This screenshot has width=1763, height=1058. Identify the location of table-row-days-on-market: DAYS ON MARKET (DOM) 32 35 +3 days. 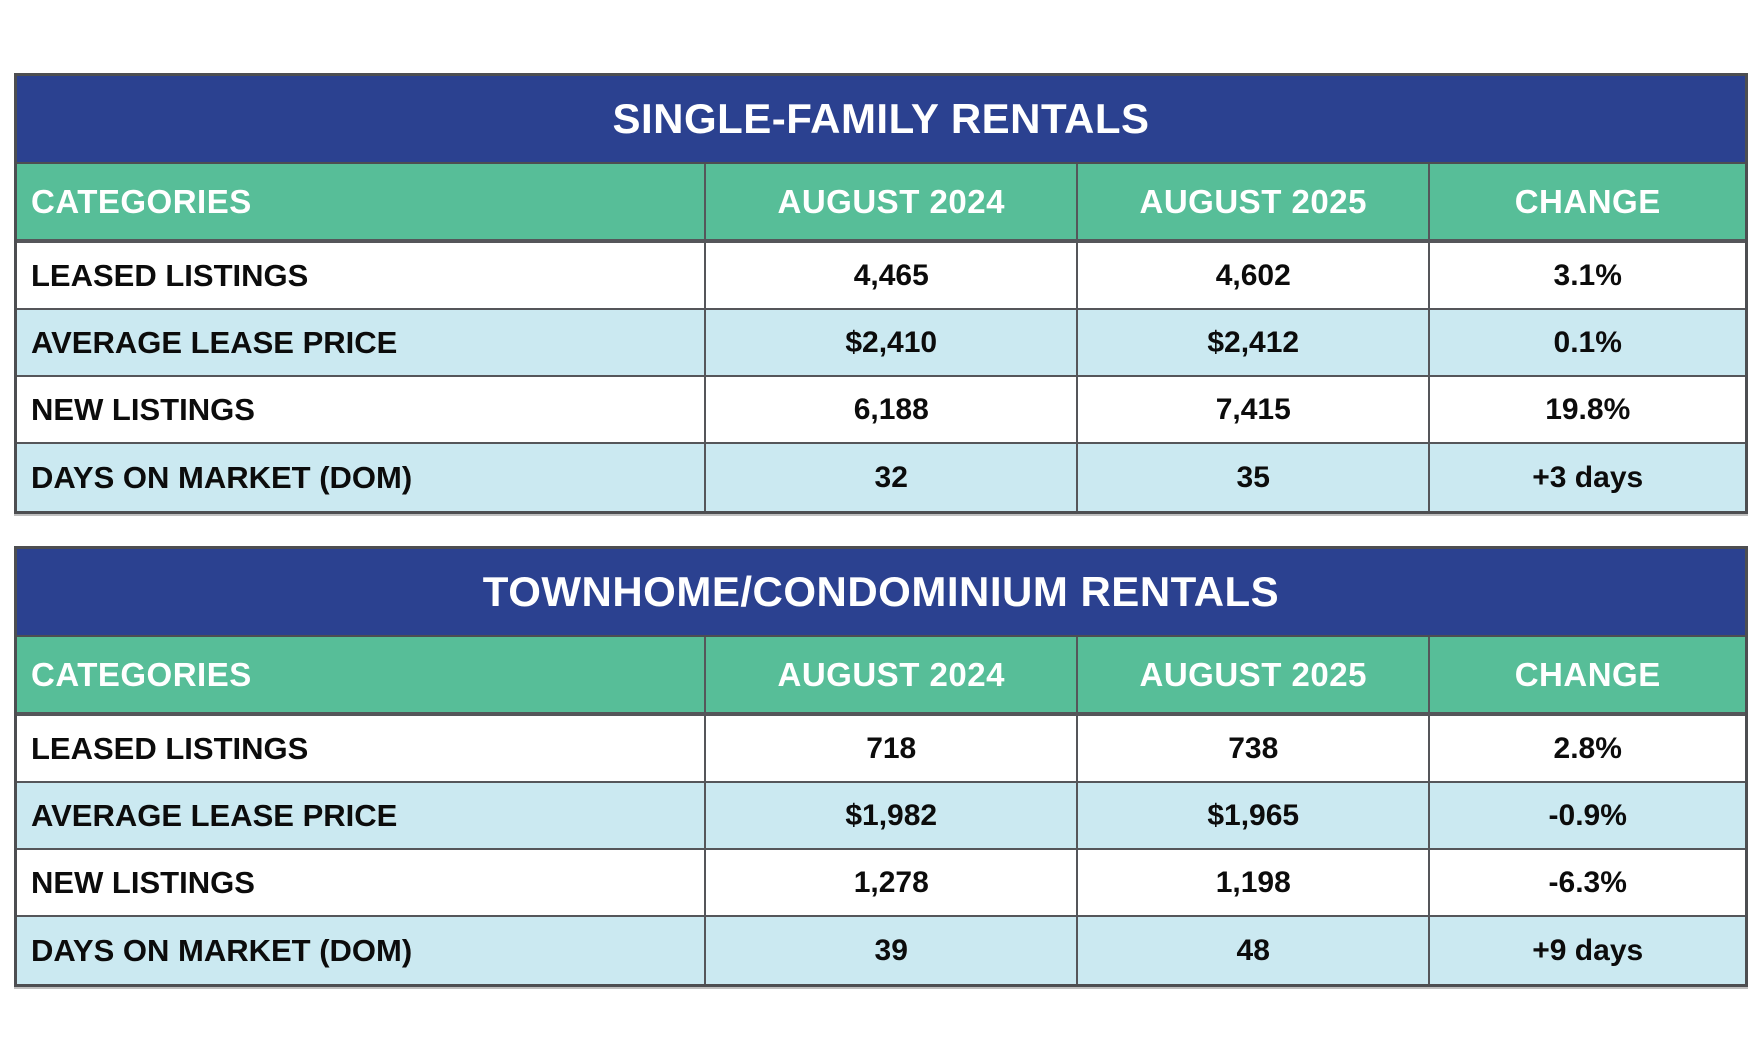
(881, 477).